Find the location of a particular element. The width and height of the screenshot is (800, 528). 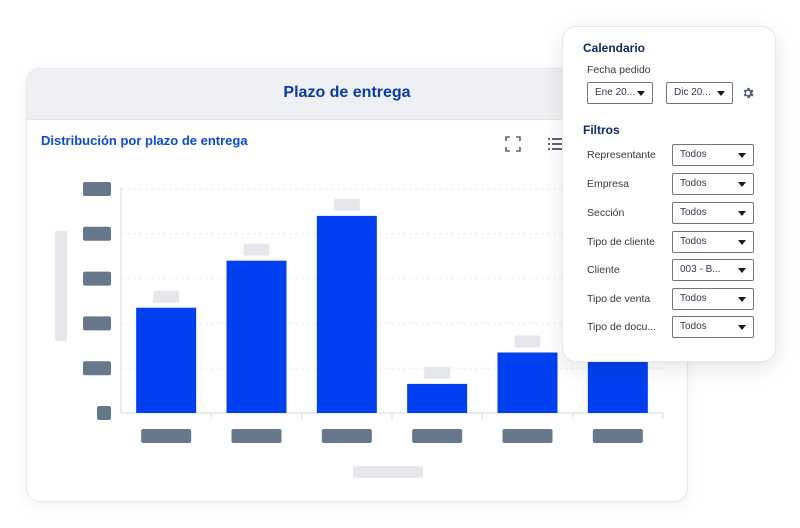

filter-select-seccion: Todos is located at coordinates (713, 213).